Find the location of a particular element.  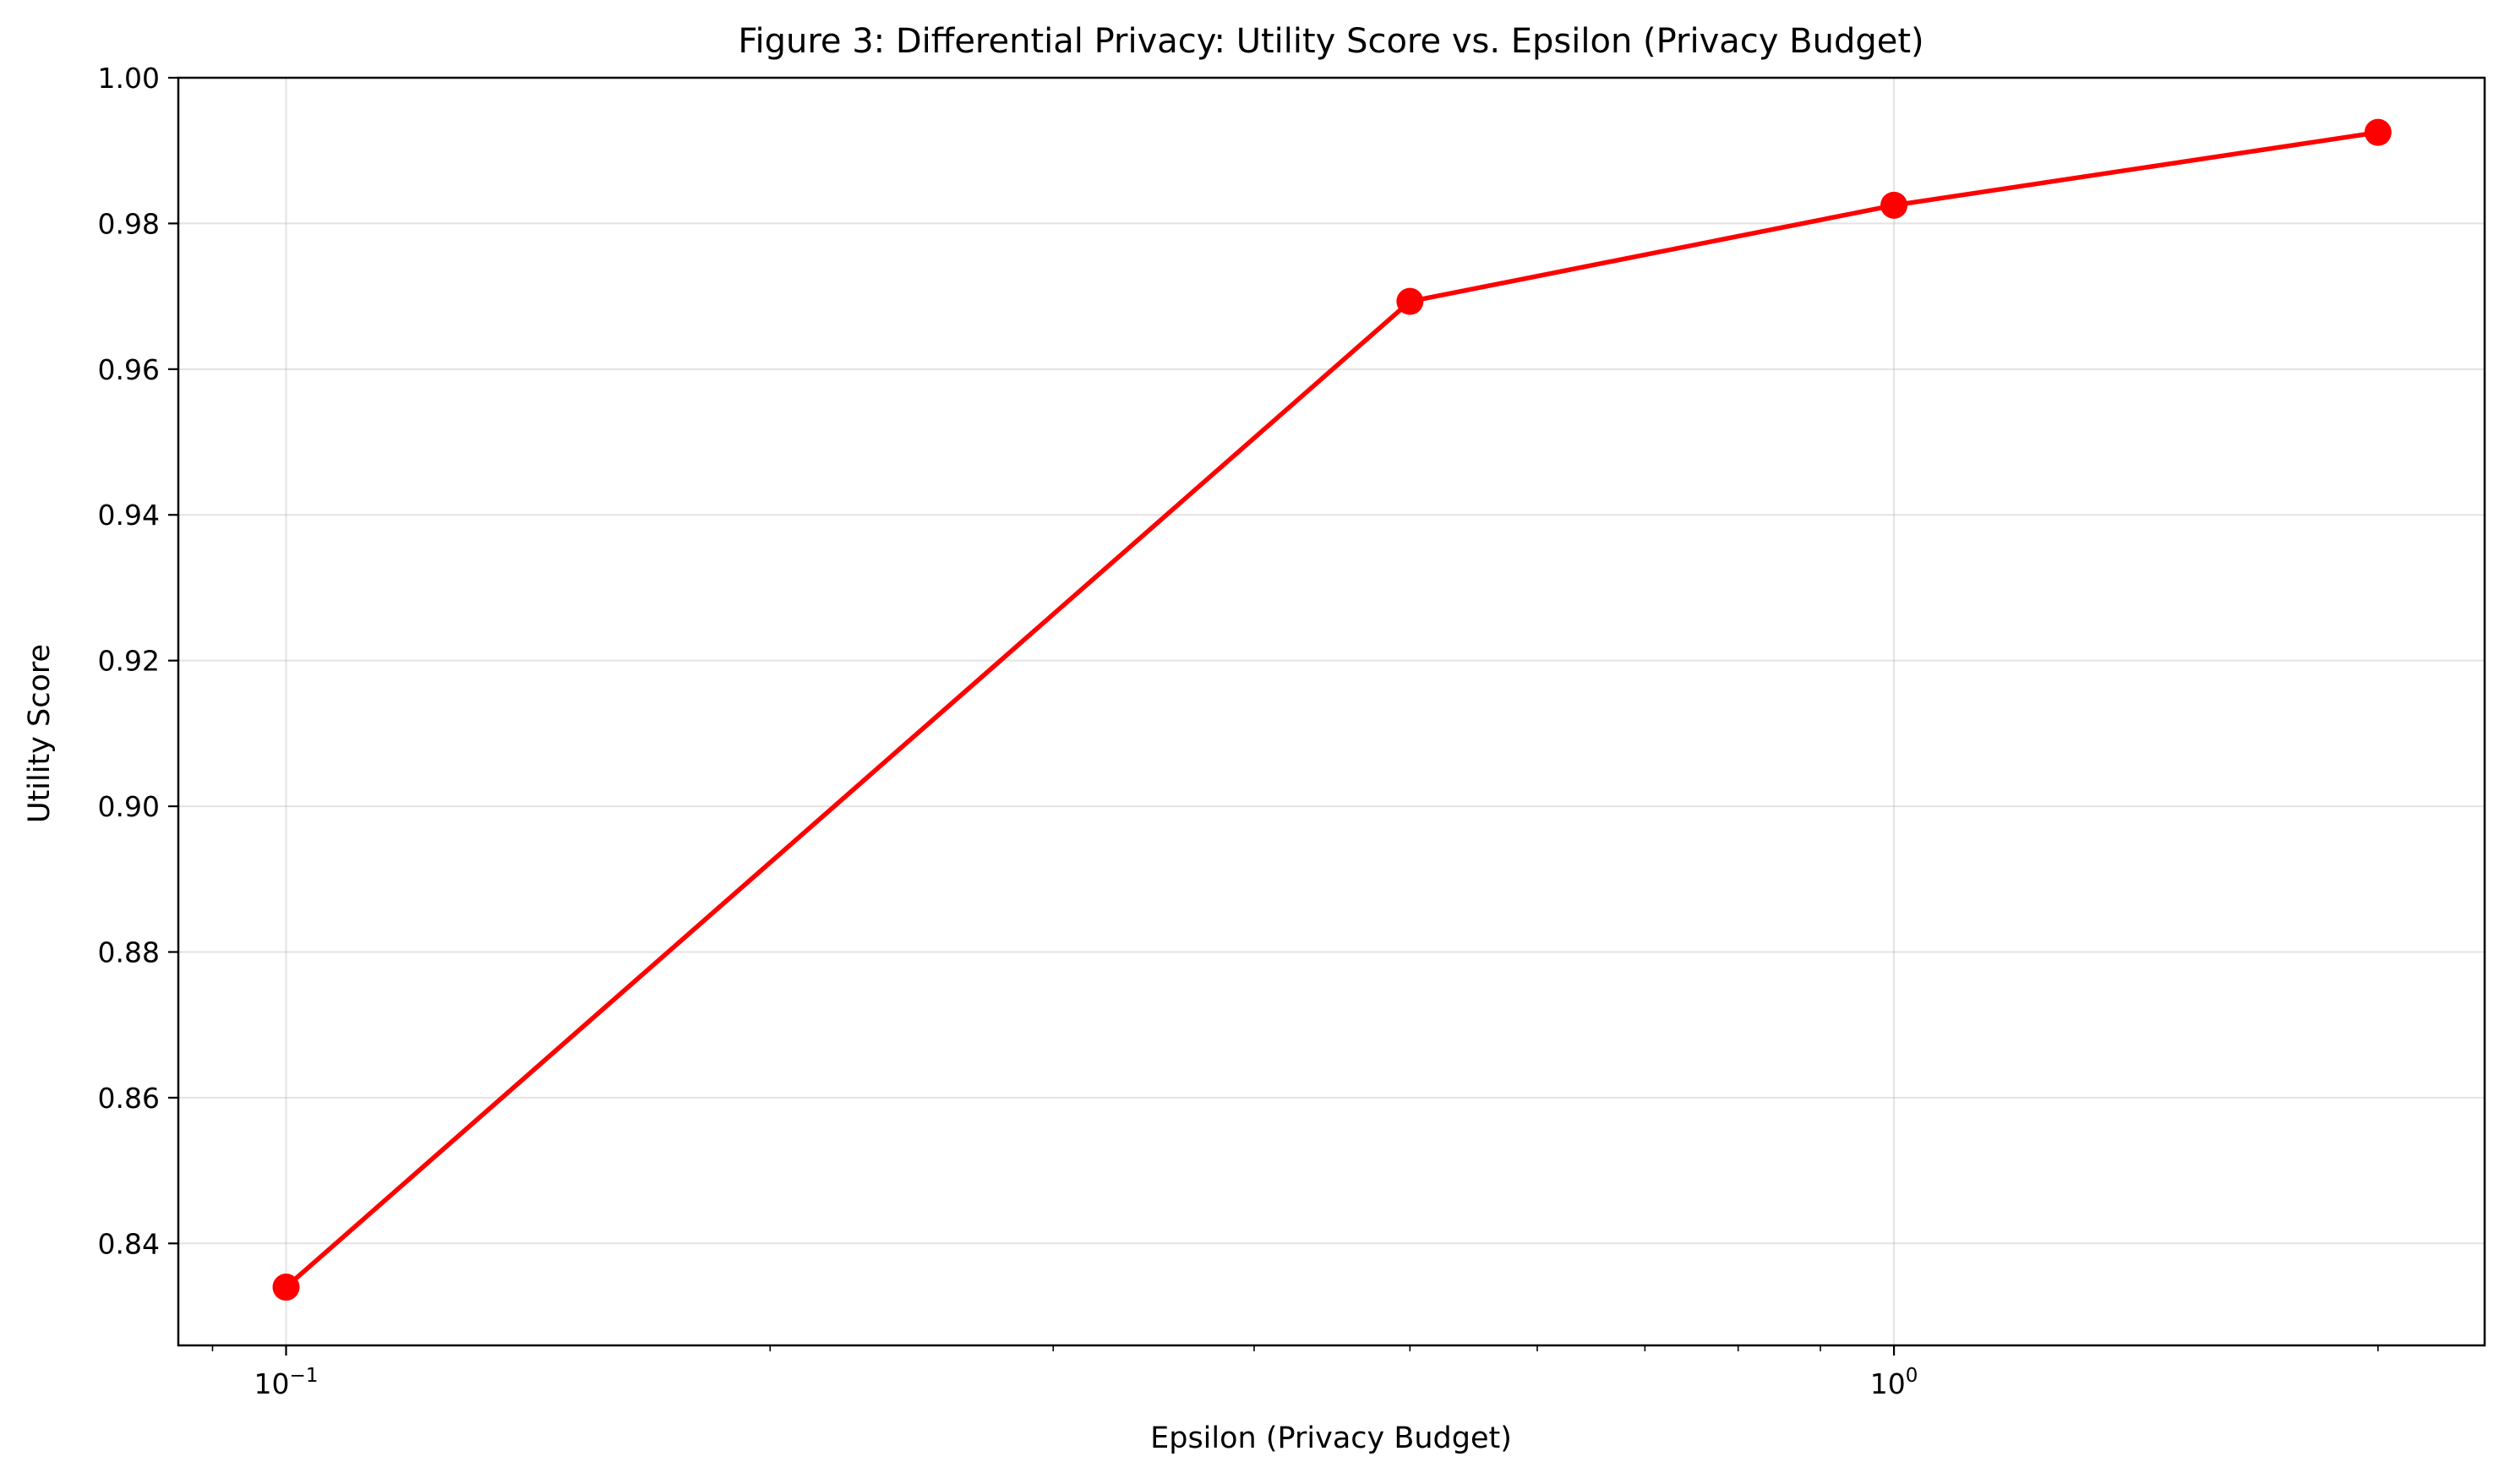

y-tick-label: 0.96 is located at coordinates (129, 370).